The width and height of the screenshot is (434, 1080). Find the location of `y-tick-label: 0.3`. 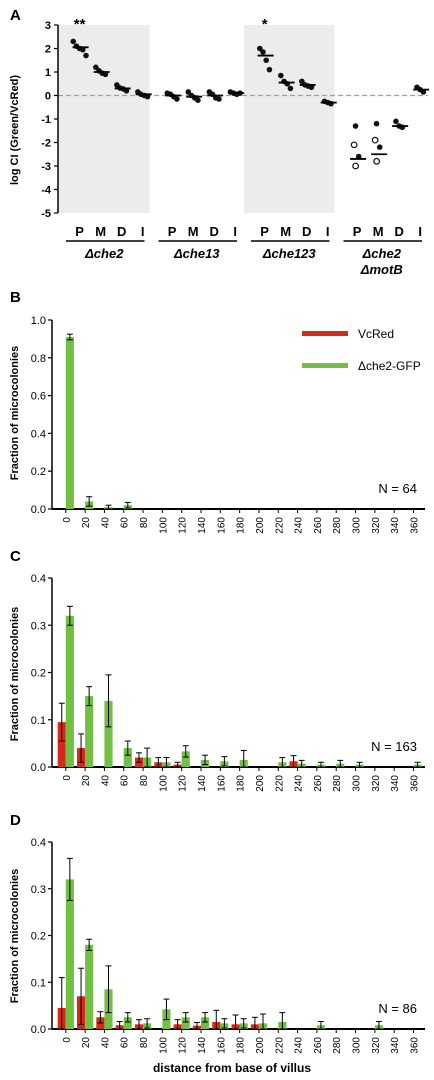

y-tick-label: 0.3 is located at coordinates (38, 890).